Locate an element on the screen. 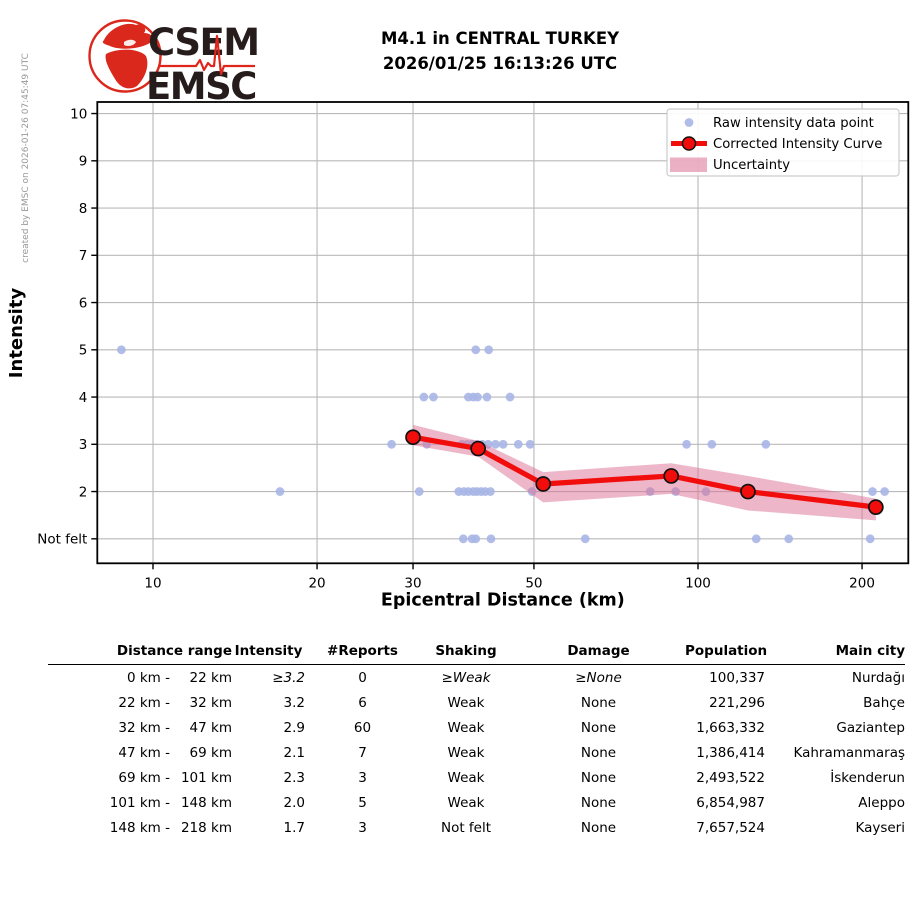 This screenshot has width=915, height=905. legend-label: Corrected Intensity Curve is located at coordinates (797, 144).